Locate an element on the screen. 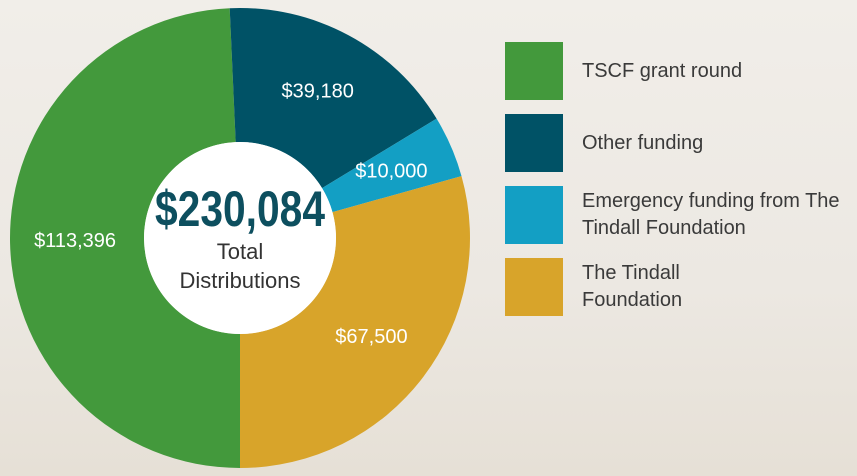 This screenshot has width=857, height=476. center-label: Total is located at coordinates (240, 251).